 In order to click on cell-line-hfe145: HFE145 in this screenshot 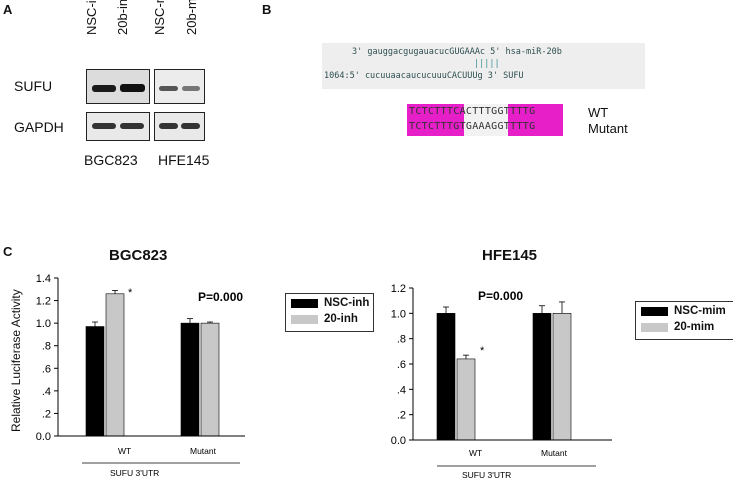, I will do `click(184, 160)`.